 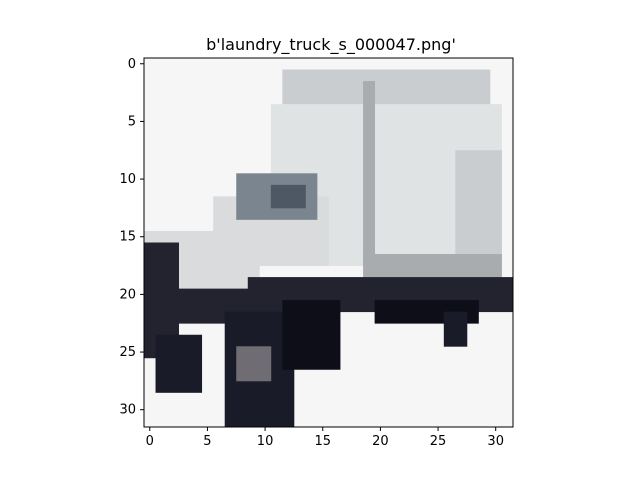 What do you see at coordinates (132, 121) in the screenshot?
I see `y-tick-label: 5` at bounding box center [132, 121].